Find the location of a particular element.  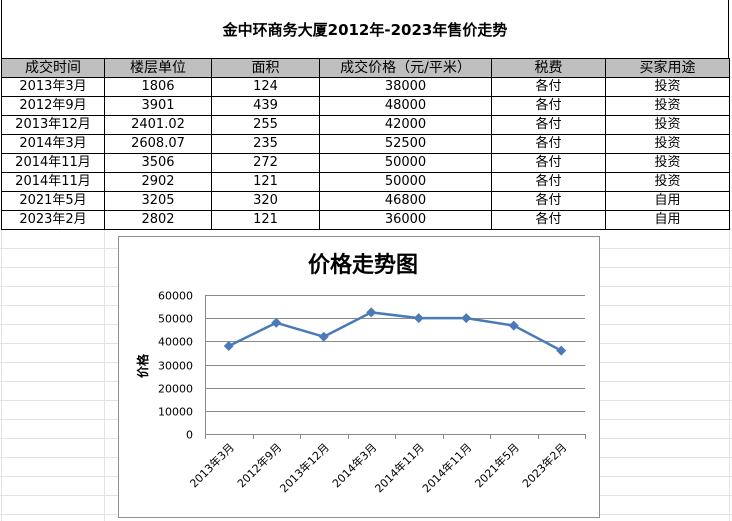

table-row: 2013年12月 2401.02 255 42000 各付 投资 is located at coordinates (365, 125).